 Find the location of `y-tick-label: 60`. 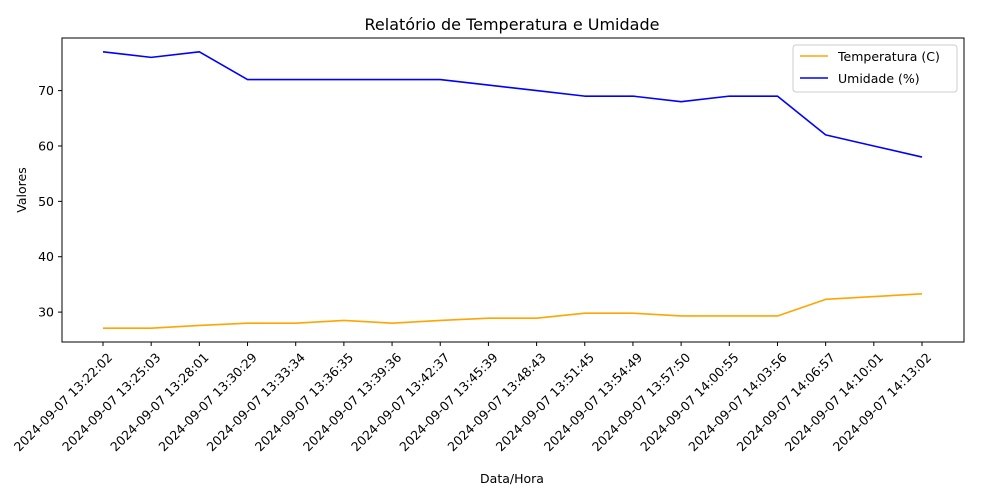

y-tick-label: 60 is located at coordinates (46, 145).